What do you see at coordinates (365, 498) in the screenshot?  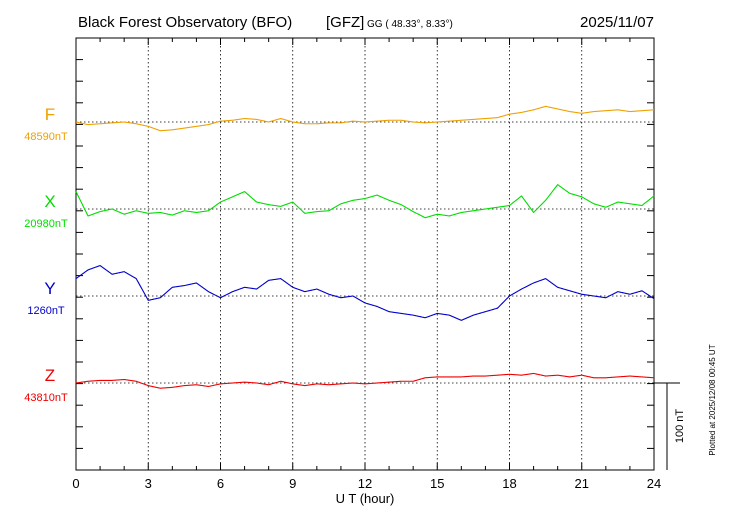 I see `x-axis-label: U T (hour)` at bounding box center [365, 498].